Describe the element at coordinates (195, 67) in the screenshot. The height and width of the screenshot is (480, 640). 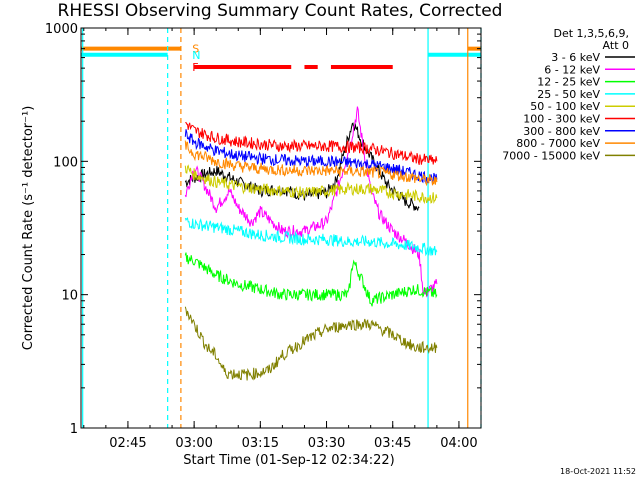
I see `status-bar-label: F` at that location.